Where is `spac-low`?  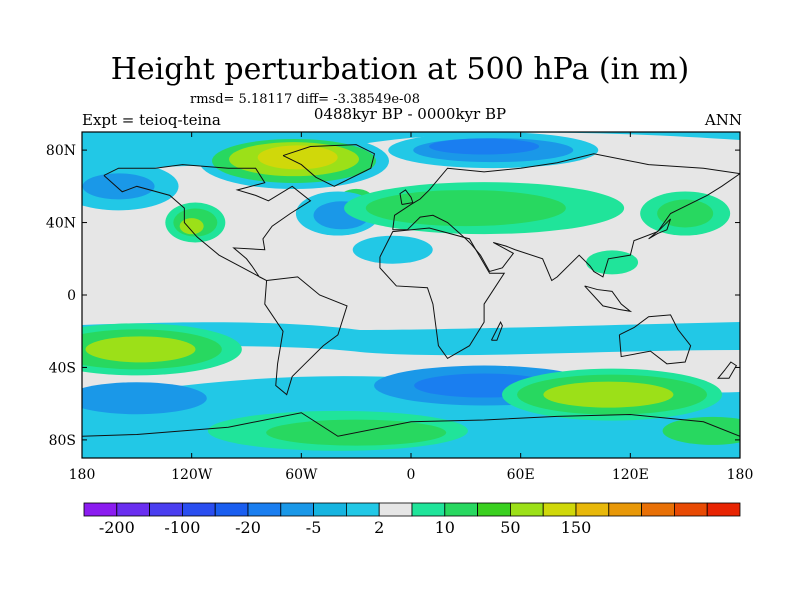 spac-low is located at coordinates (144, 398).